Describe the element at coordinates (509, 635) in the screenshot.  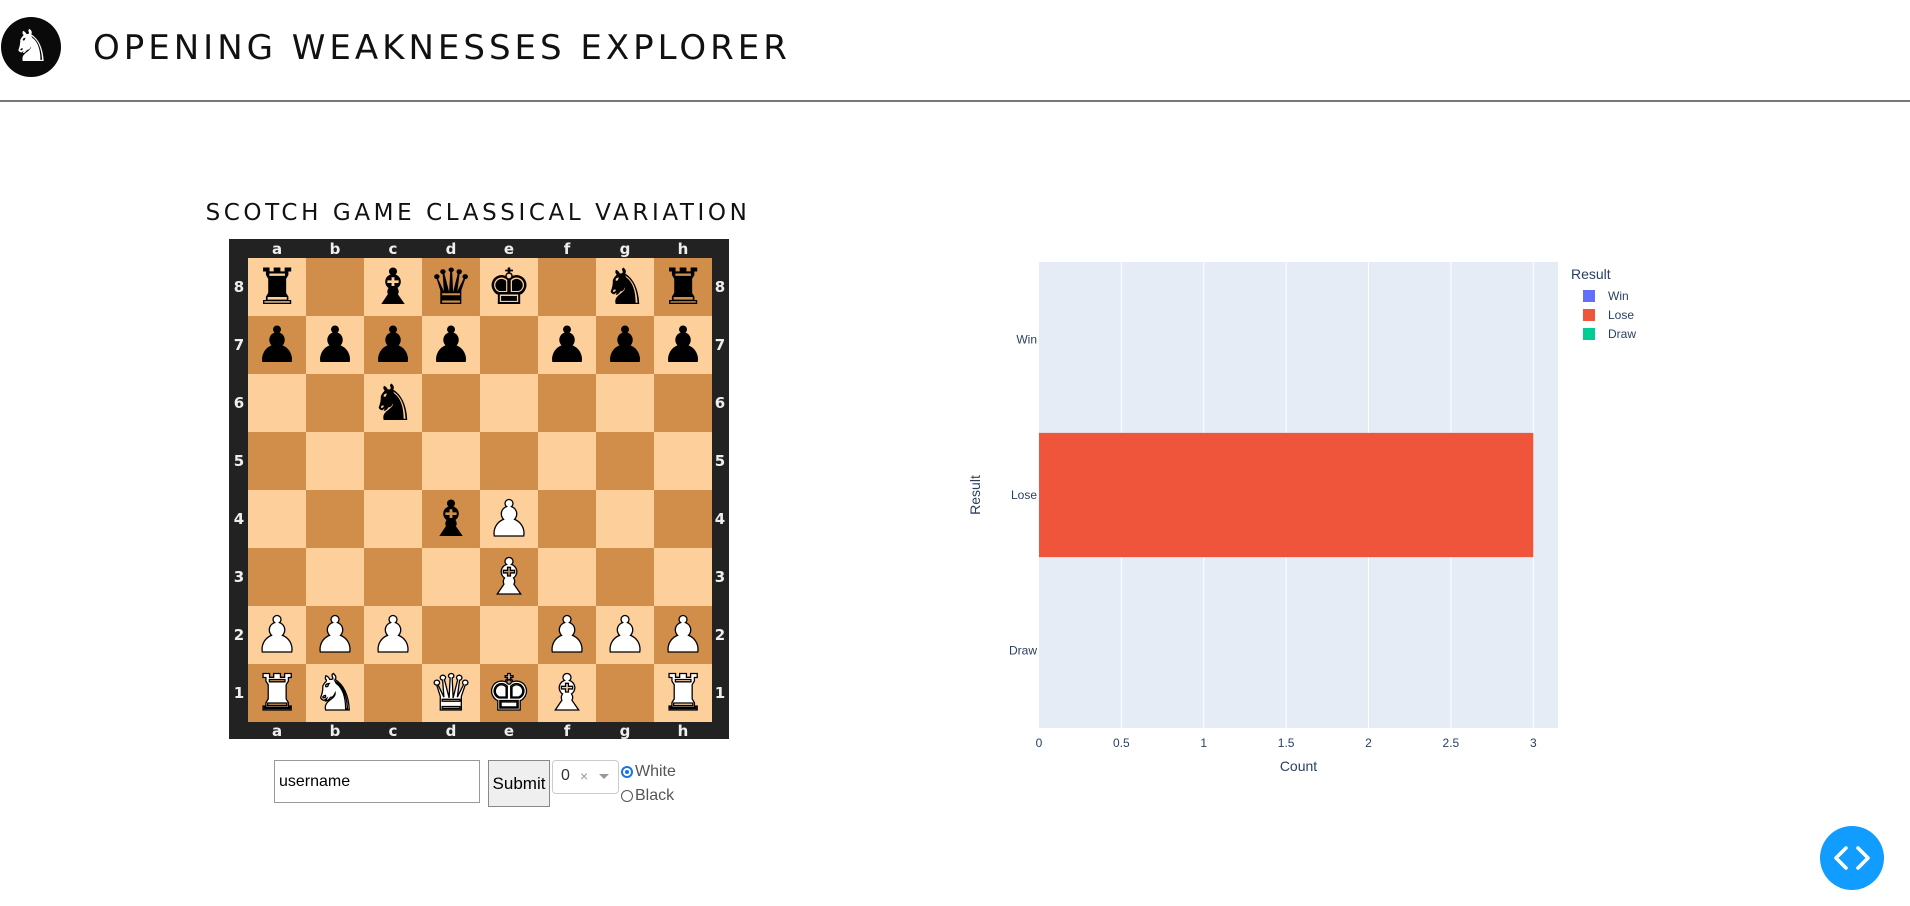
I see `square-e2` at that location.